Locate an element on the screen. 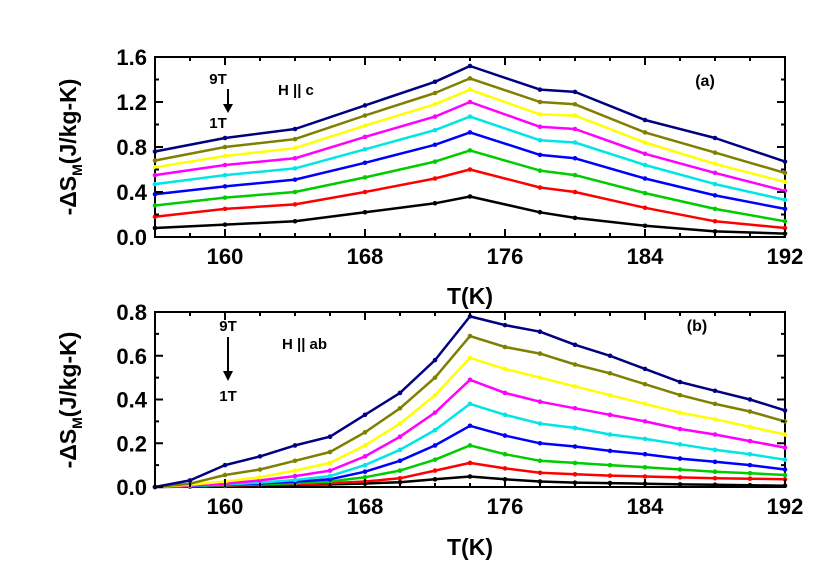 The width and height of the screenshot is (830, 581). y-label-main-b: -ΔS is located at coordinates (68, 449).